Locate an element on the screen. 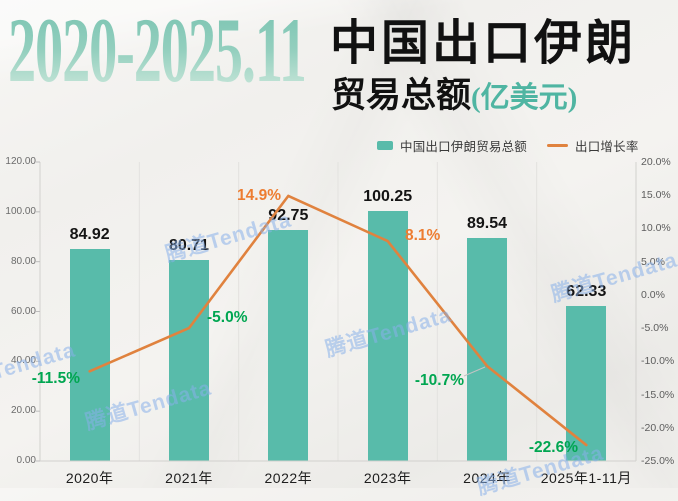 This screenshot has height=501, width=678. title-unit: (亿美元) is located at coordinates (524, 98).